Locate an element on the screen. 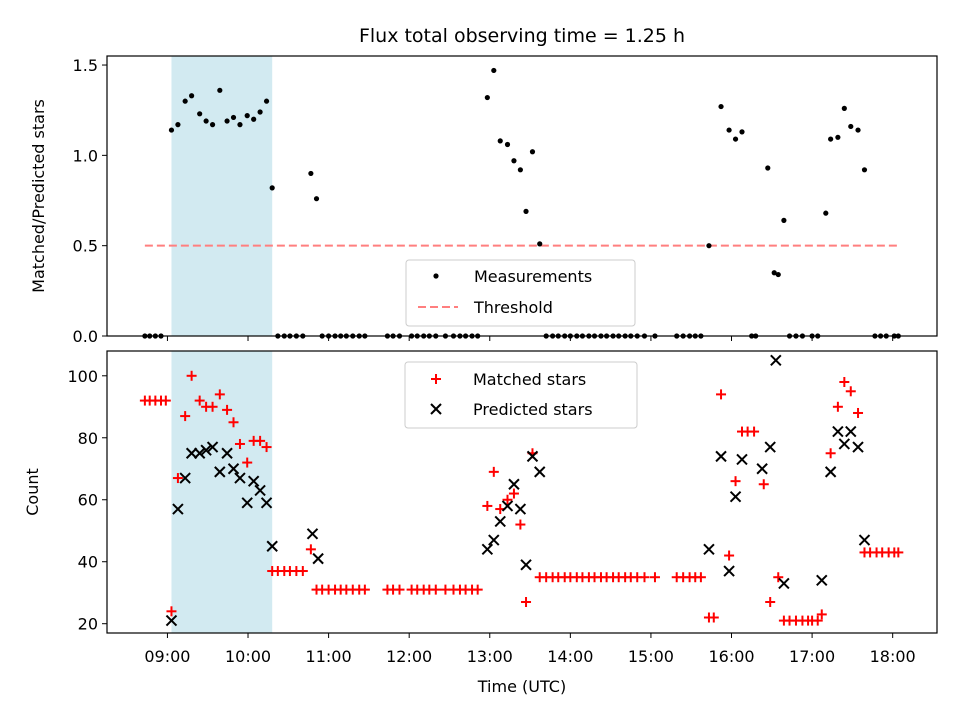 This screenshot has height=720, width=960. bottom-xlabel: Time (UTC) is located at coordinates (521, 686).